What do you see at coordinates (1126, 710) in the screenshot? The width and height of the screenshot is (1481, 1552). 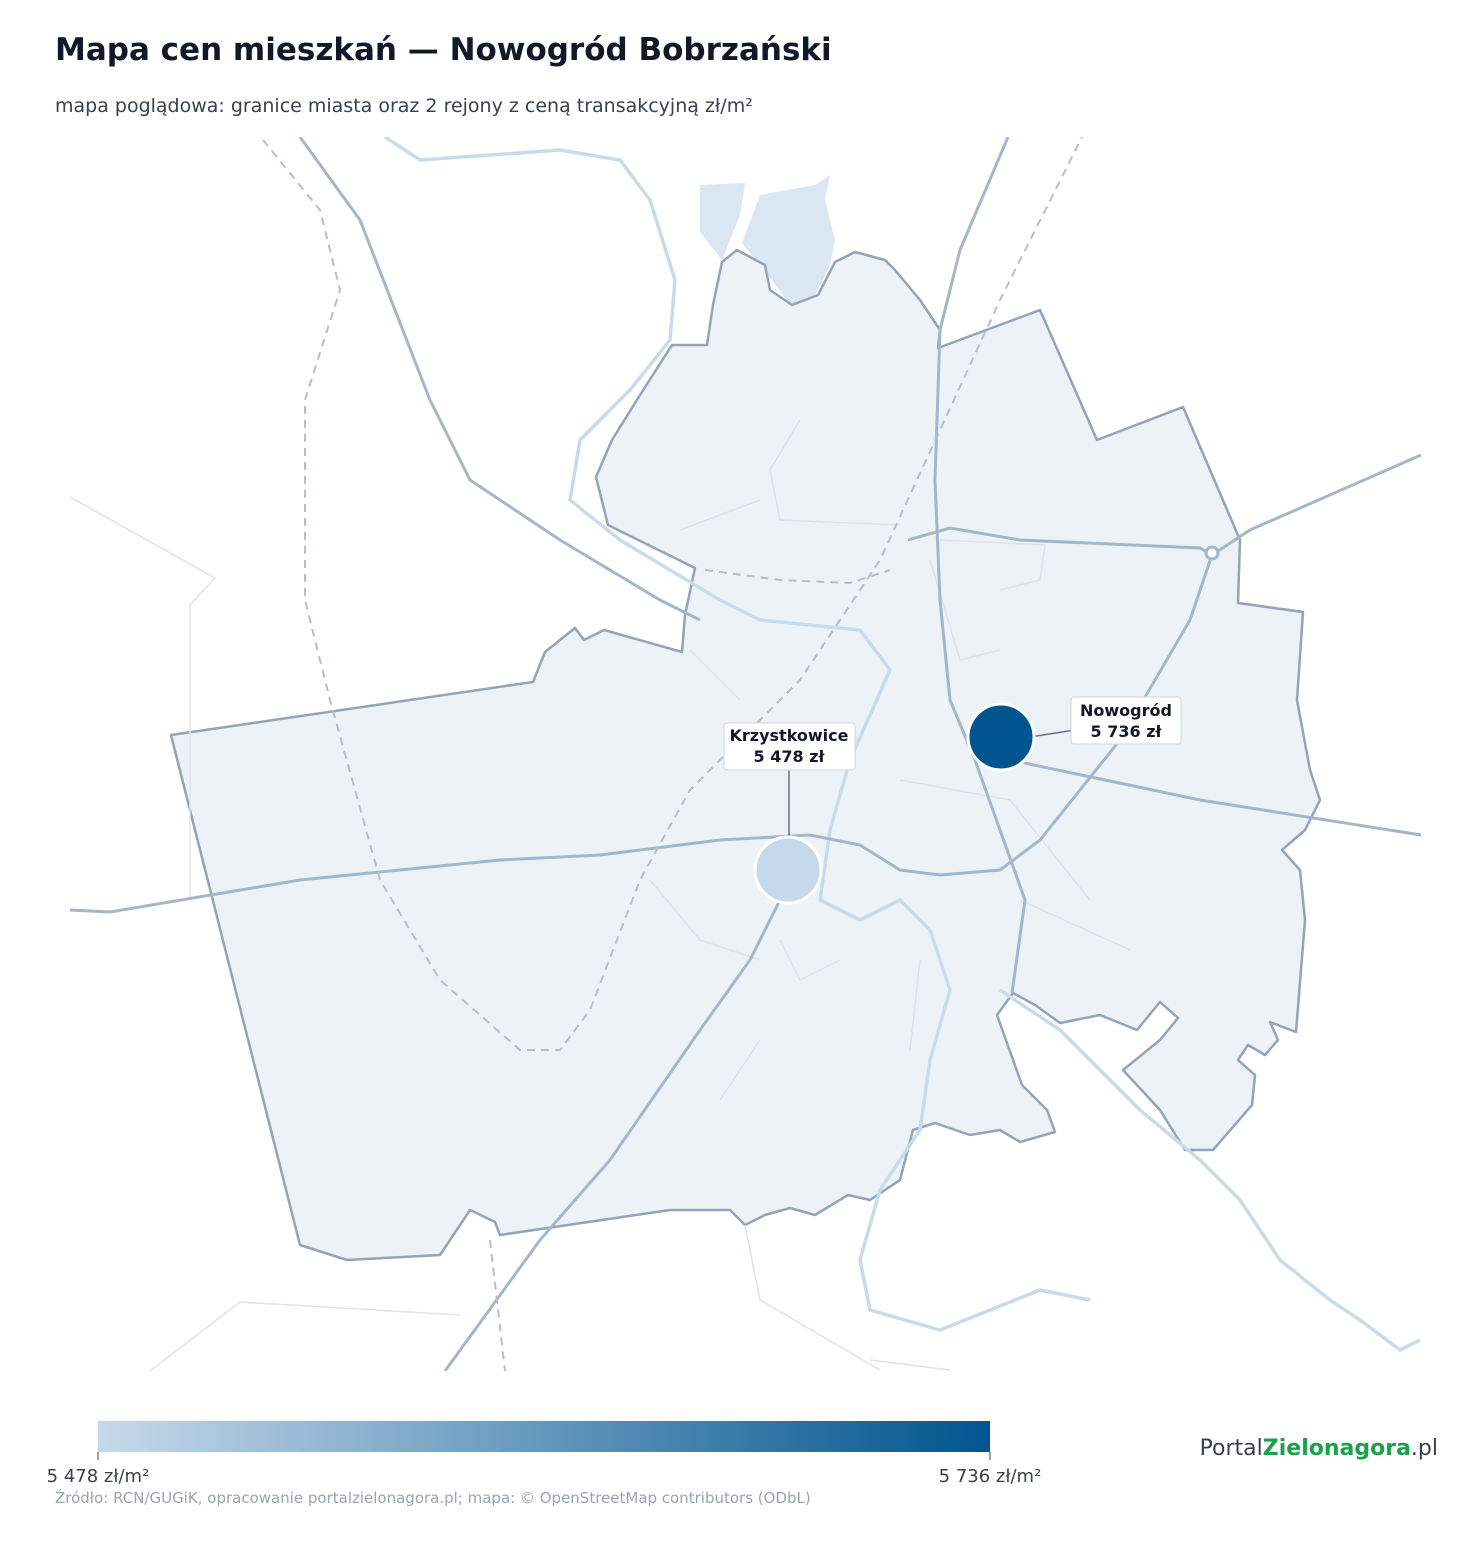 I see `marker-name: Nowogród` at bounding box center [1126, 710].